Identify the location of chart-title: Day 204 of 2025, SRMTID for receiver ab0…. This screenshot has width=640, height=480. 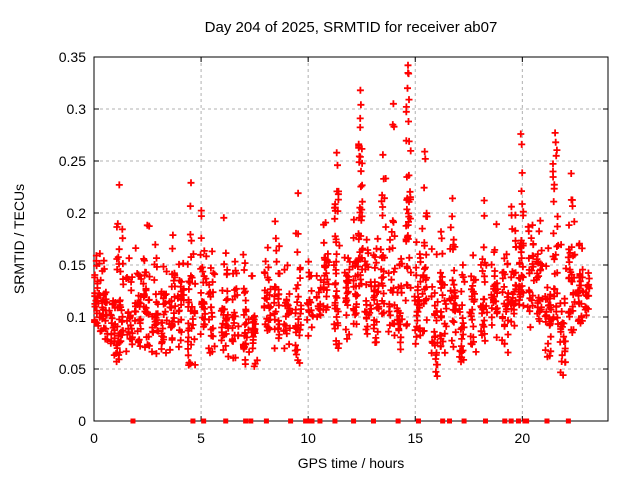
(351, 27).